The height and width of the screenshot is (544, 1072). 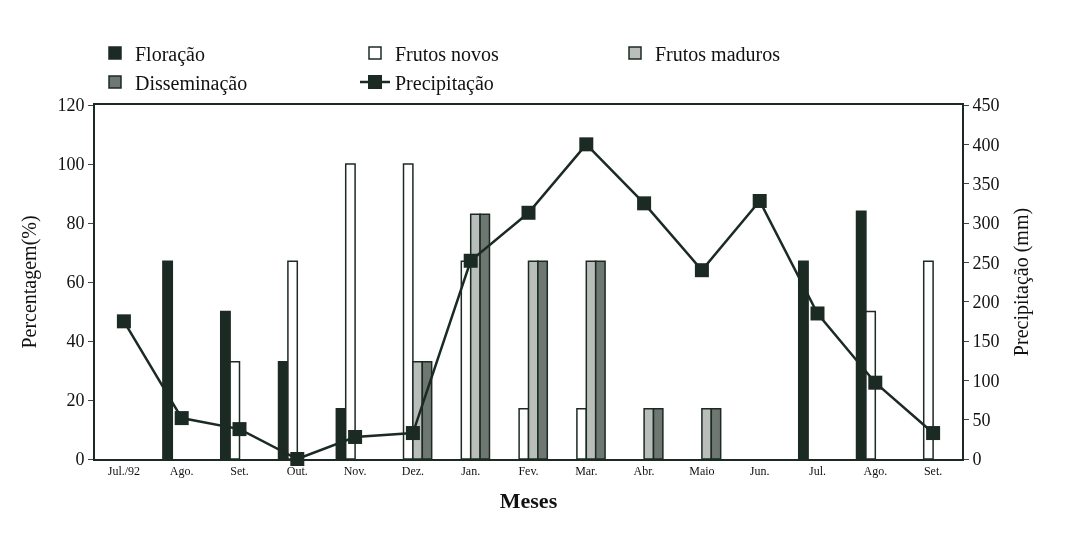 I want to click on x-tick-label: Jul./92, so click(x=124, y=471).